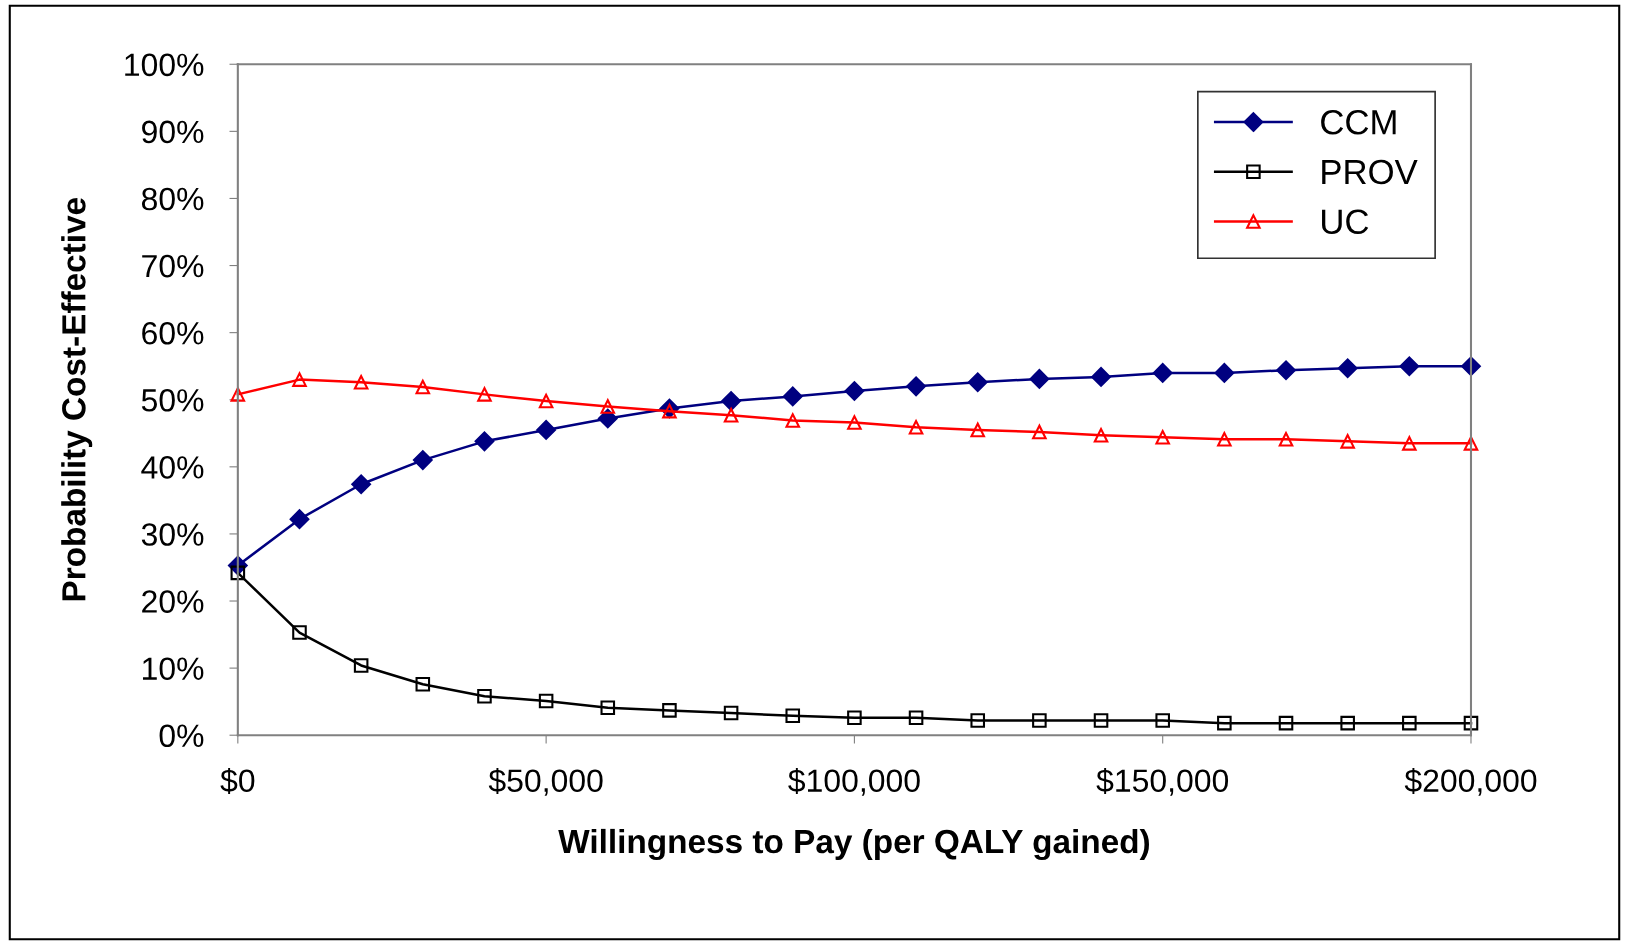  Describe the element at coordinates (172, 199) in the screenshot. I see `y-tick-label: 80%` at that location.